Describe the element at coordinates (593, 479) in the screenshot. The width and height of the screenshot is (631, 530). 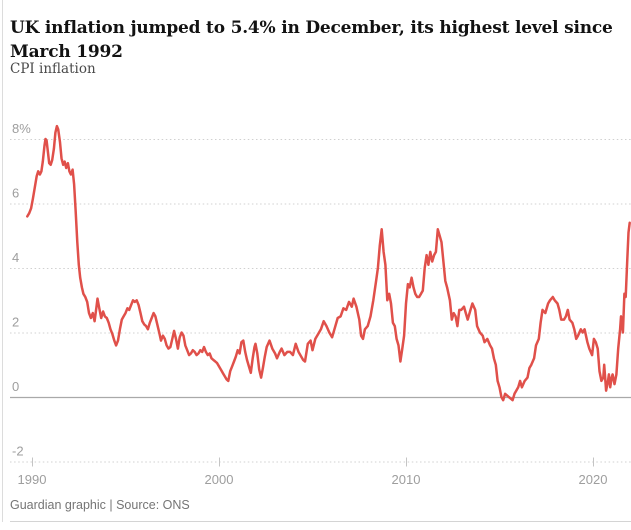
I see `x-axis-label: 2020` at that location.